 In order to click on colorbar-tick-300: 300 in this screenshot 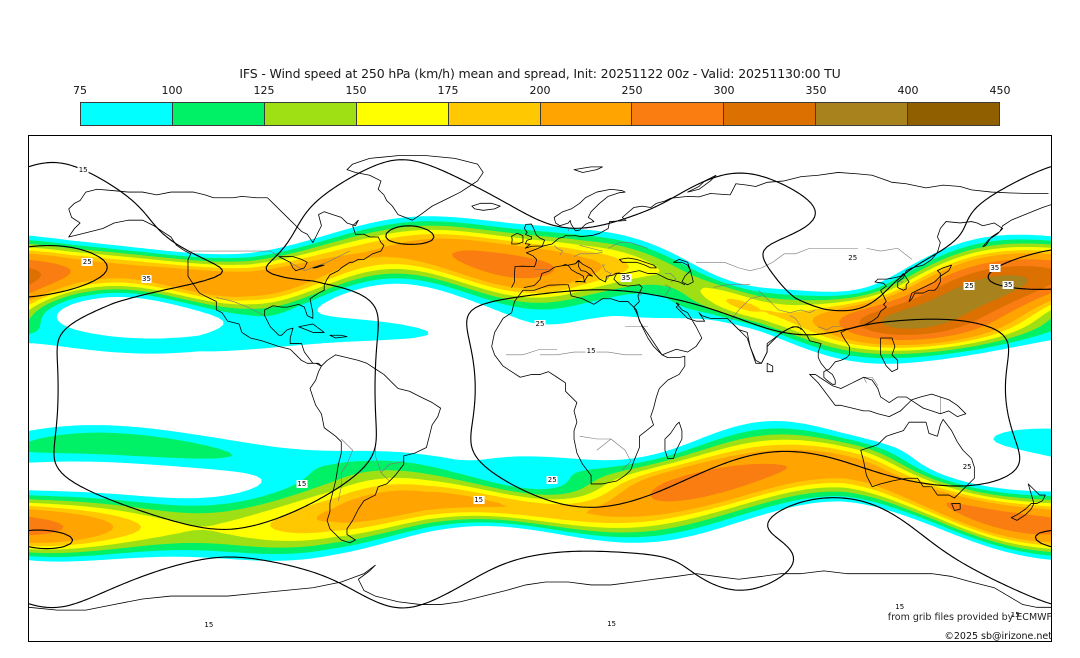, I will do `click(724, 90)`.